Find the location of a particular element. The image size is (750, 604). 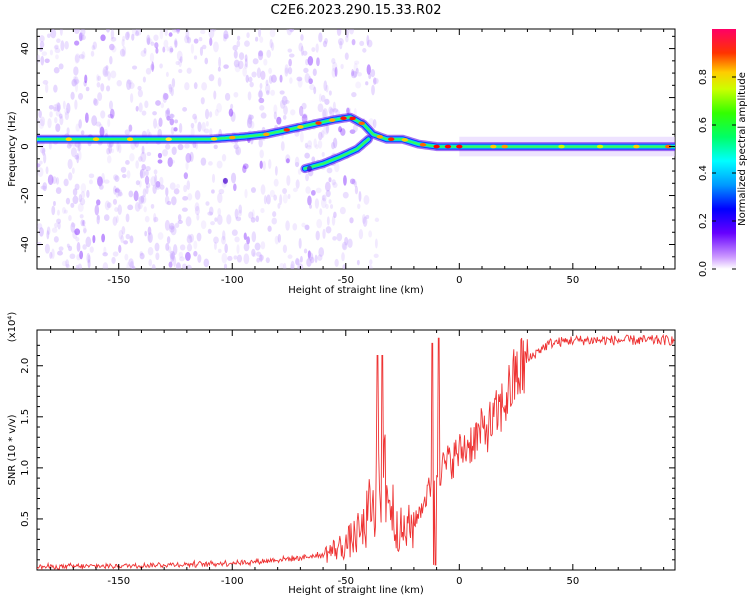

colorbar-ticks: 0.0 0.2 0.4 0.6 0.8 is located at coordinates (717, 173).